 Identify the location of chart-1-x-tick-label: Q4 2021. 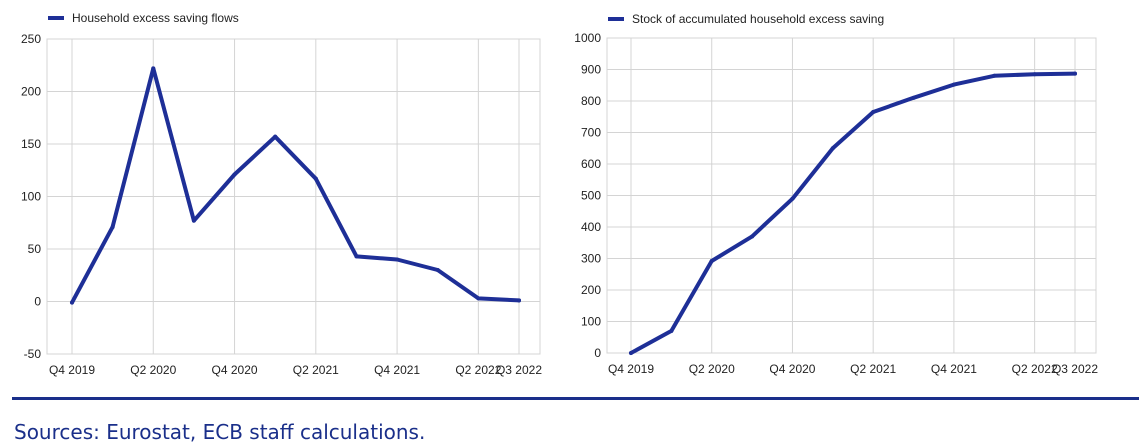
(397, 370).